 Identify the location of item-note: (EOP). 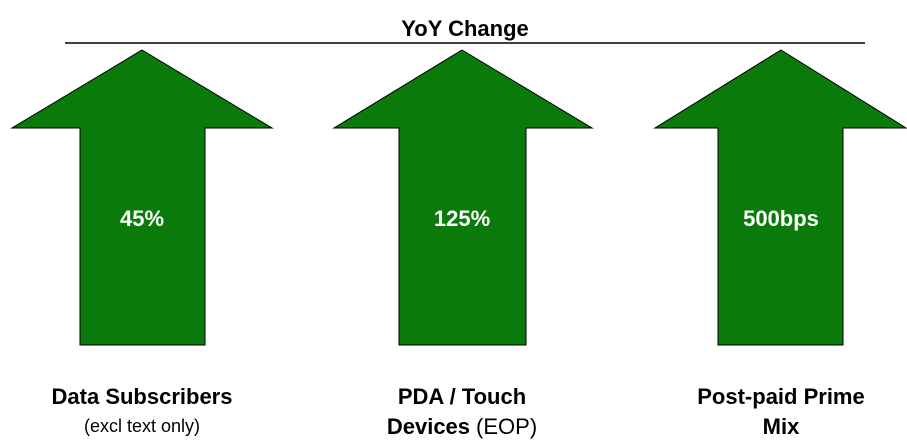
(506, 426).